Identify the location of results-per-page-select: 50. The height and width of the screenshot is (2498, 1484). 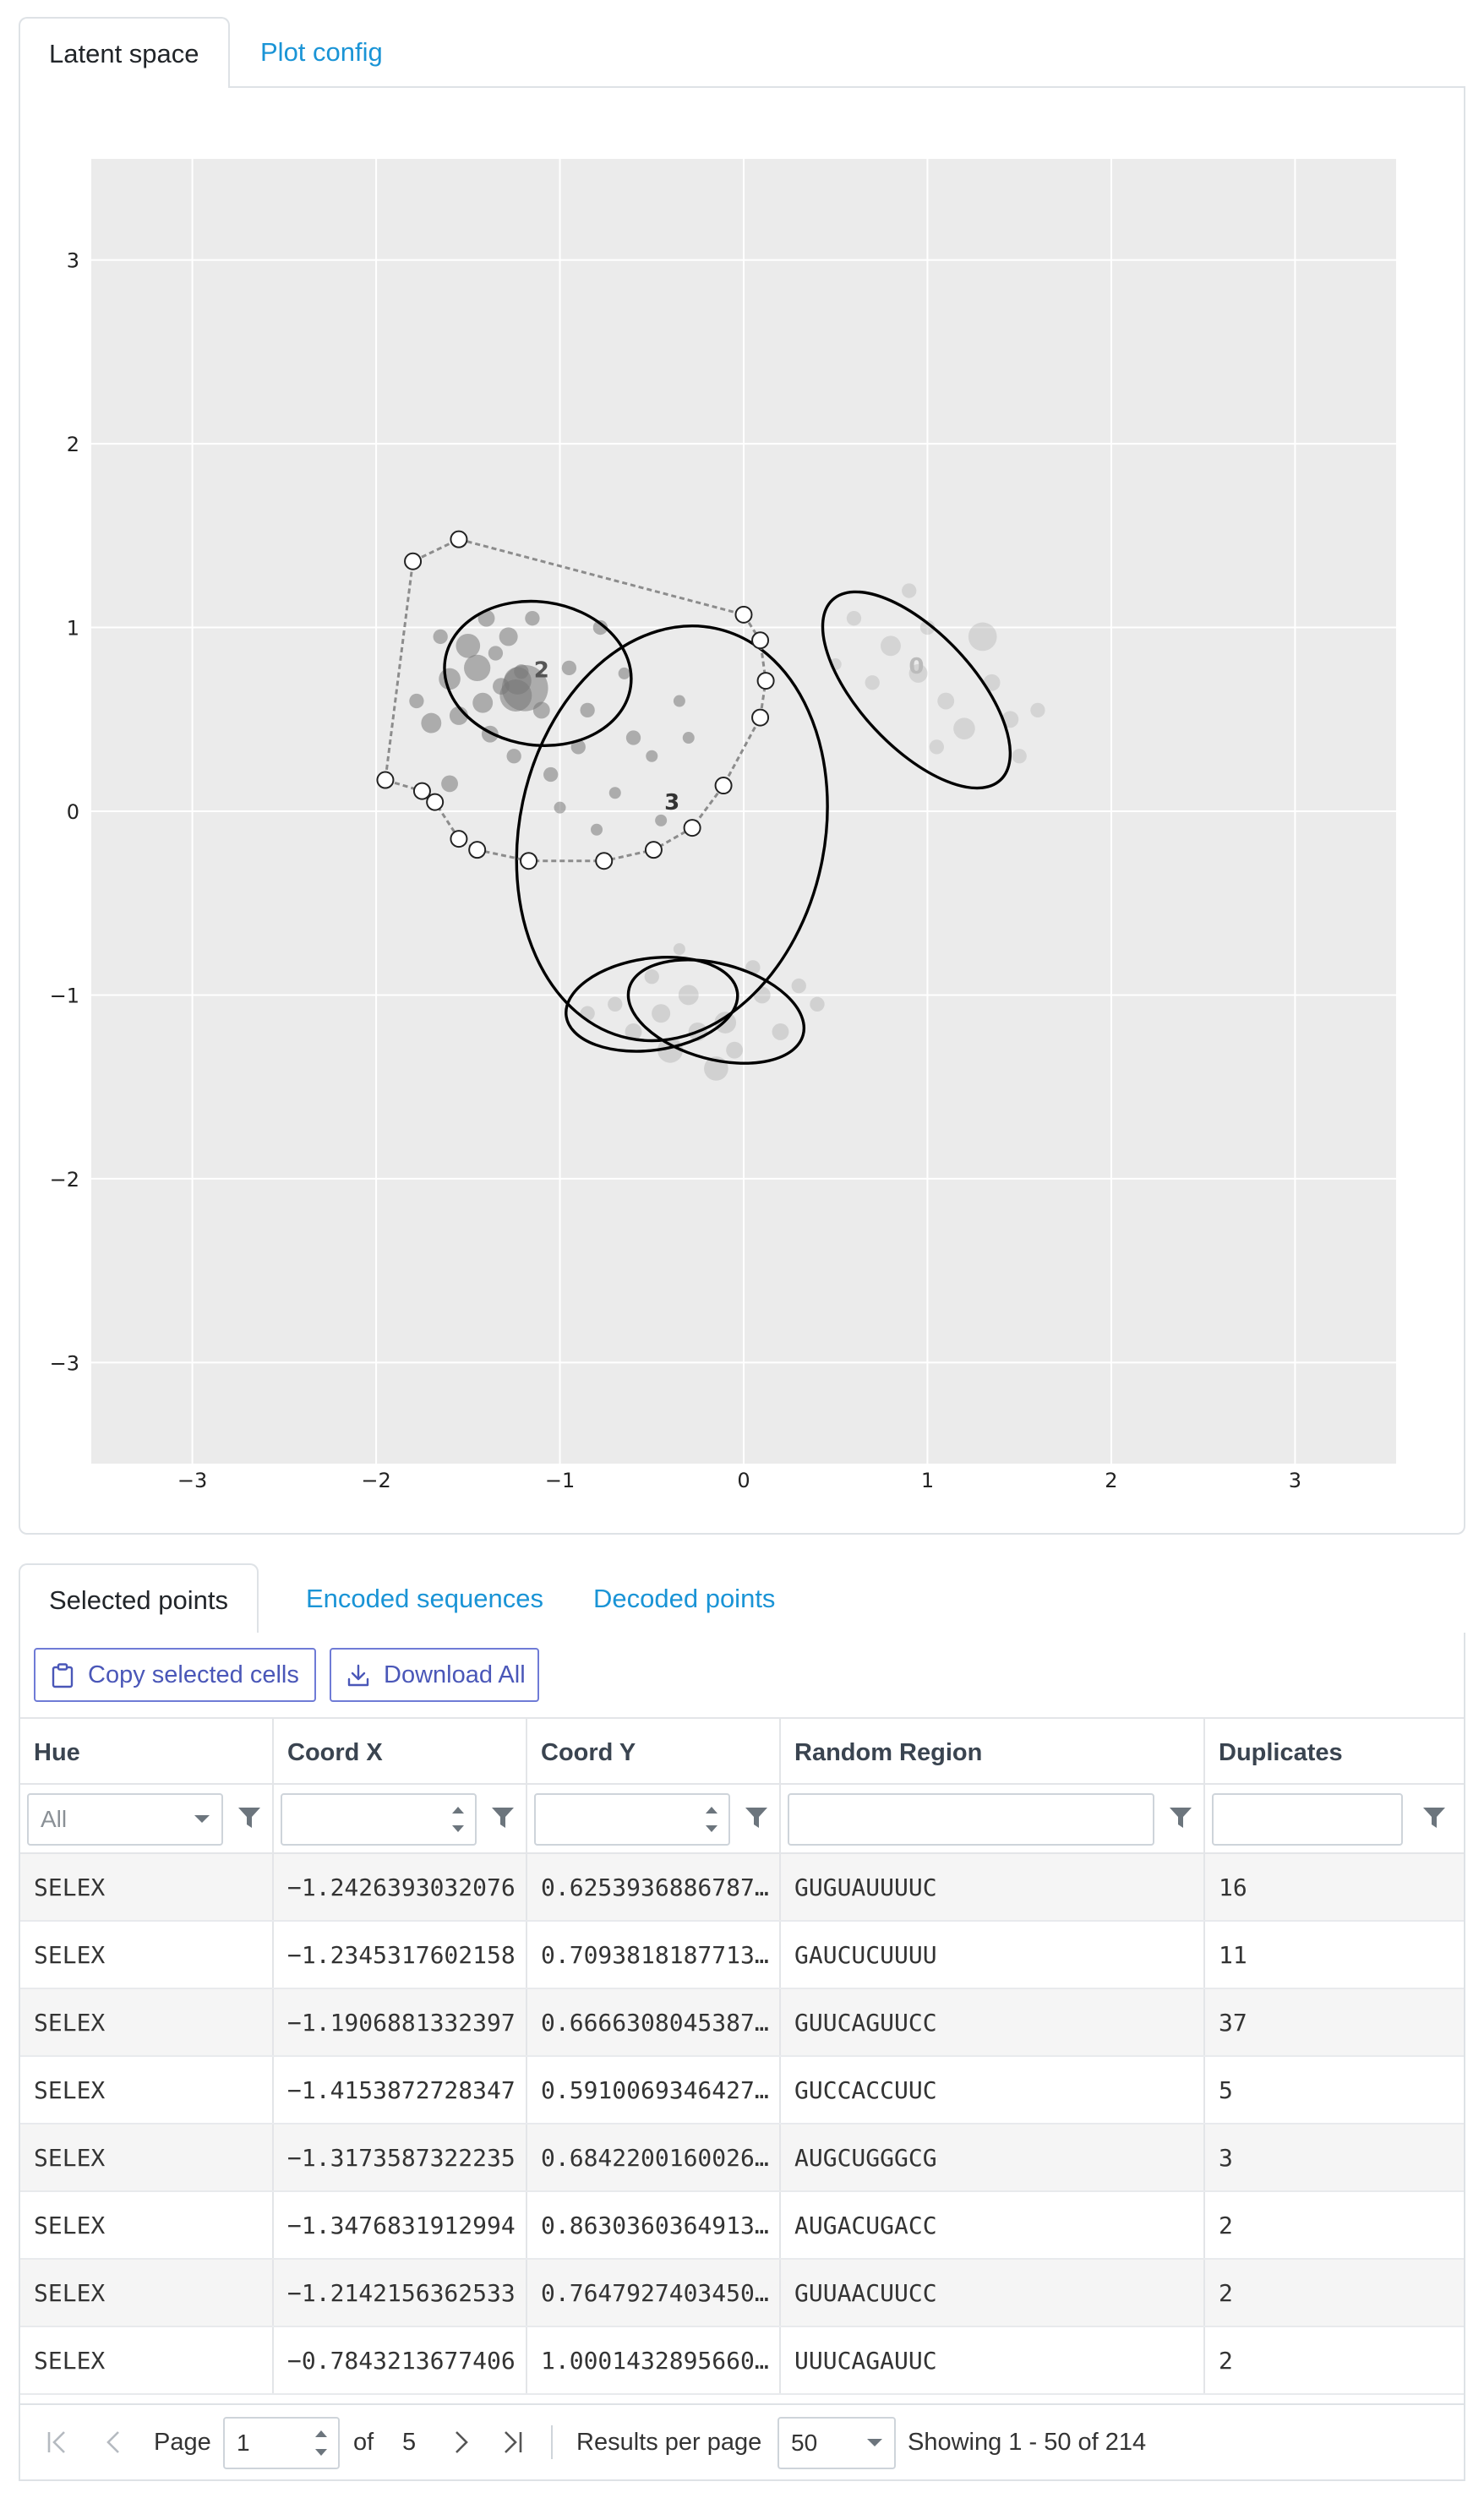
(837, 2443).